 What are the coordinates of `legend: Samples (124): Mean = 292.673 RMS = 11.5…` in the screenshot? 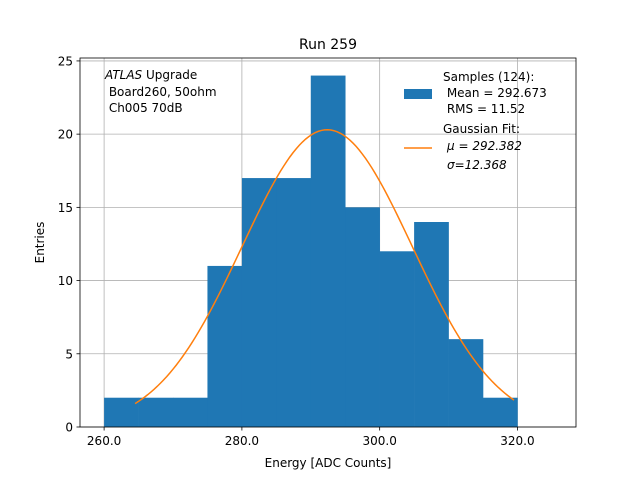 It's located at (475, 121).